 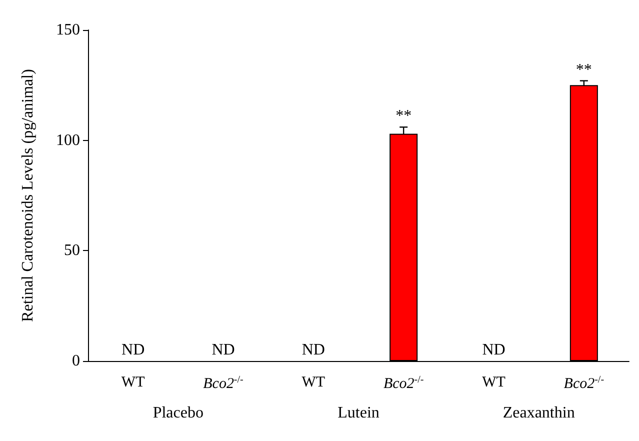 I want to click on y-tick-label: 50, so click(x=72, y=251).